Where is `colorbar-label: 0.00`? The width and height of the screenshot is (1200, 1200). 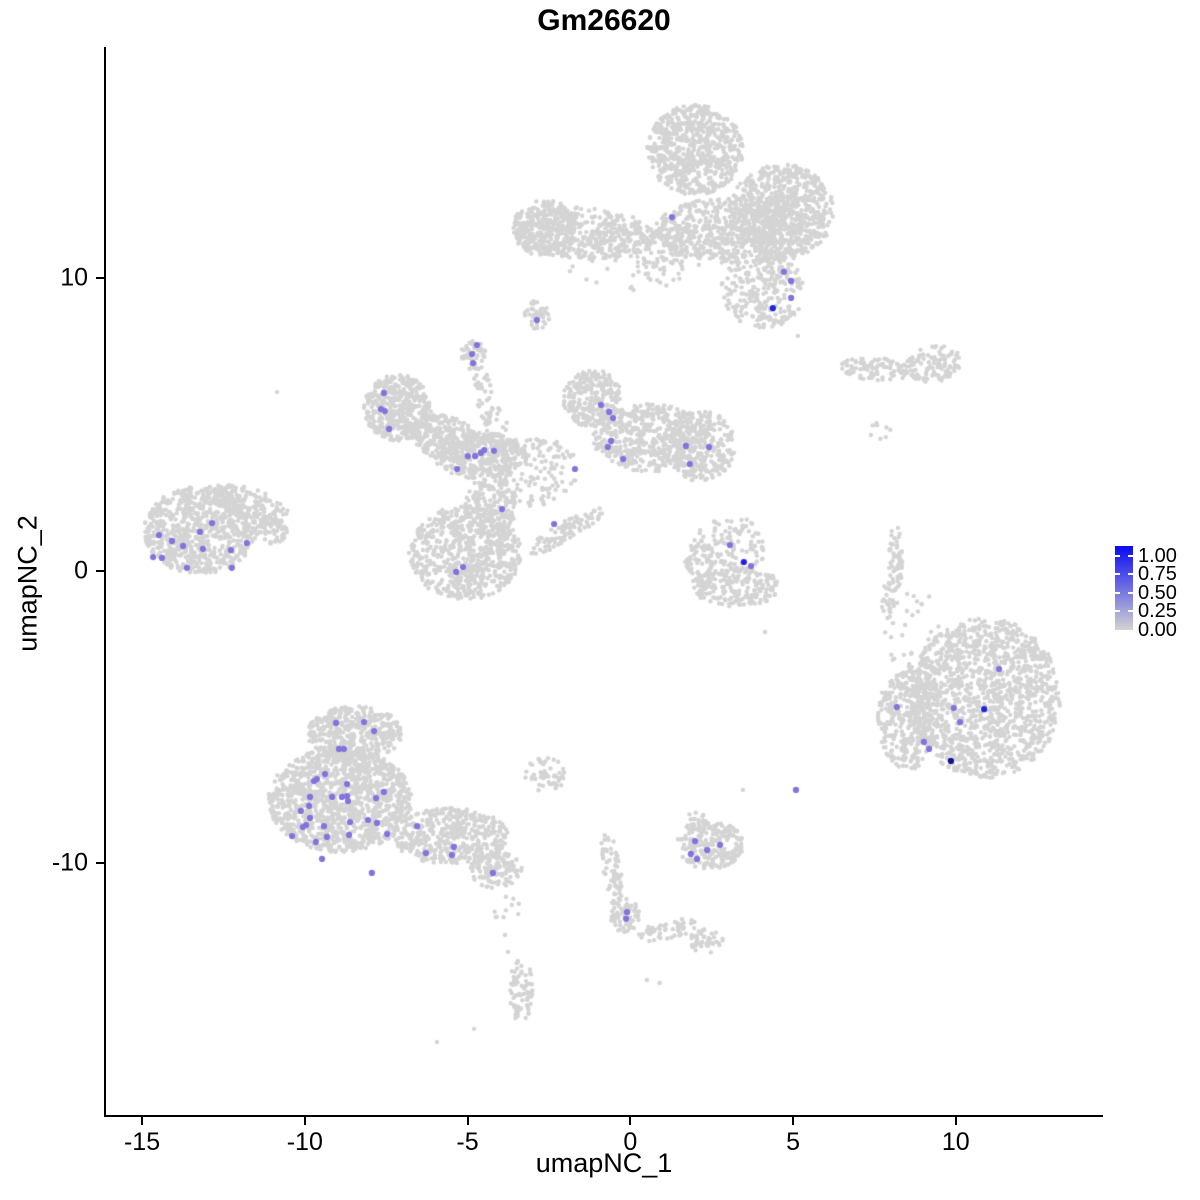
colorbar-label: 0.00 is located at coordinates (1157, 629).